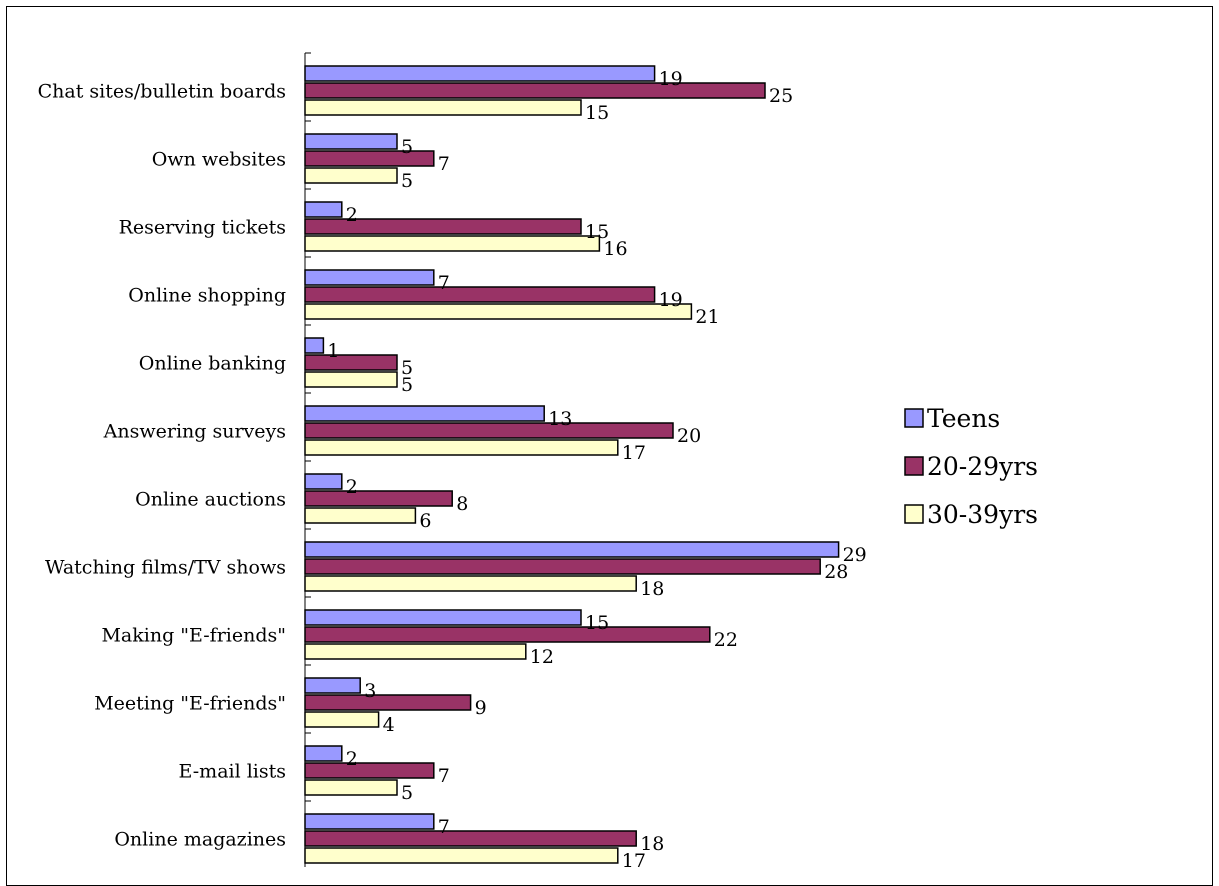 This screenshot has width=1219, height=886. What do you see at coordinates (162, 92) in the screenshot?
I see `category-label: Chat sites/bulletin boards` at bounding box center [162, 92].